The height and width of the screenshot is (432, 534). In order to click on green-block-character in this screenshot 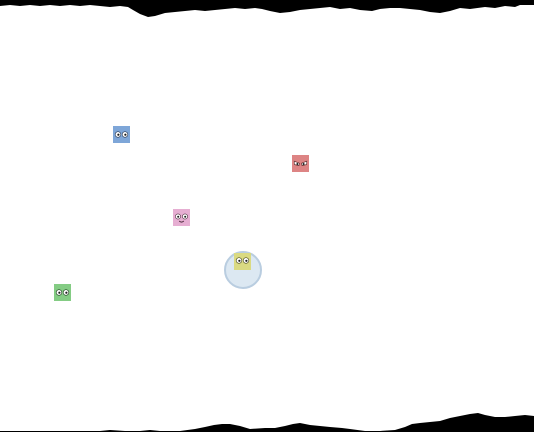, I will do `click(62, 292)`.